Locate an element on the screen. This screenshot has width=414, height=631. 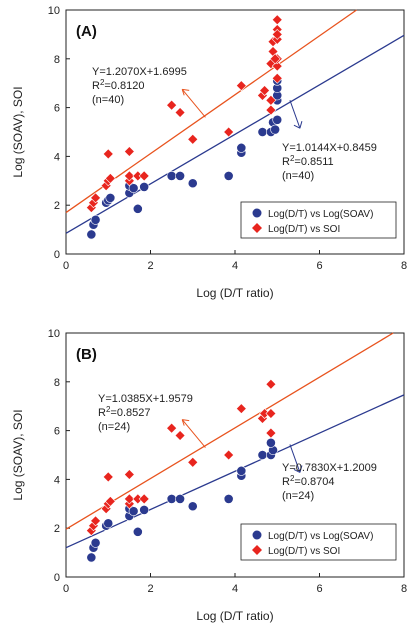
y-tick-label: 10 is located at coordinates (54, 334).